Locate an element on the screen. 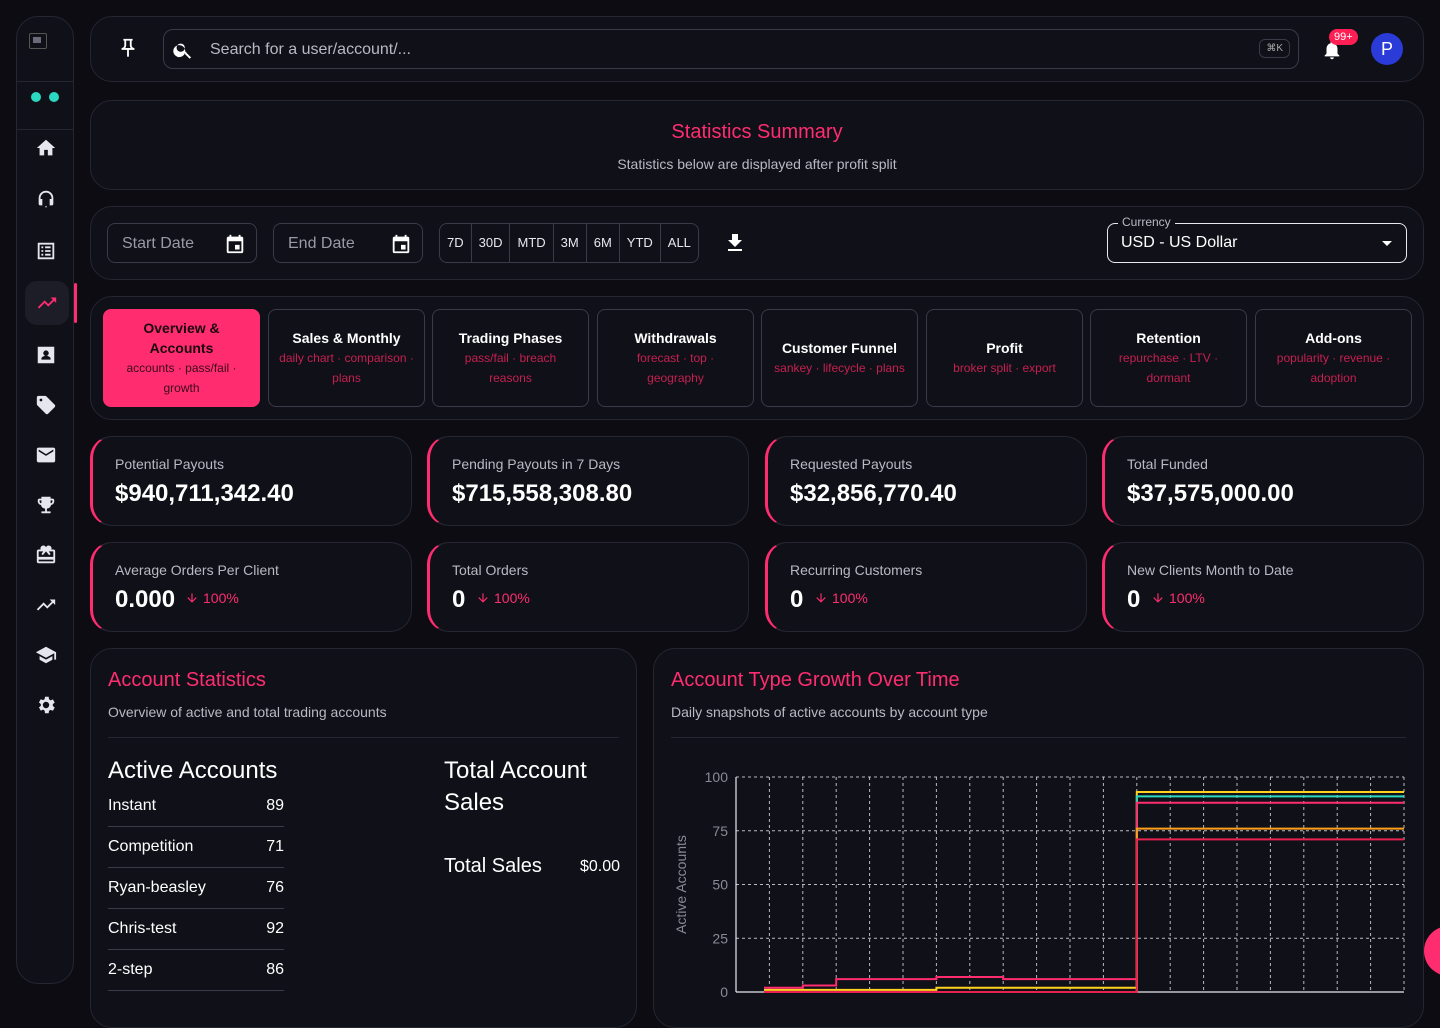  total-sales-value: $0.00 is located at coordinates (600, 866).